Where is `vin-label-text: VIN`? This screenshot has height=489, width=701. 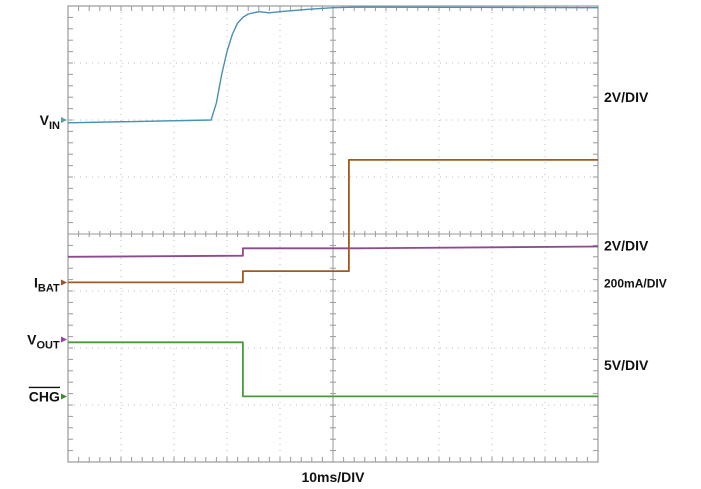 vin-label-text: VIN is located at coordinates (50, 122).